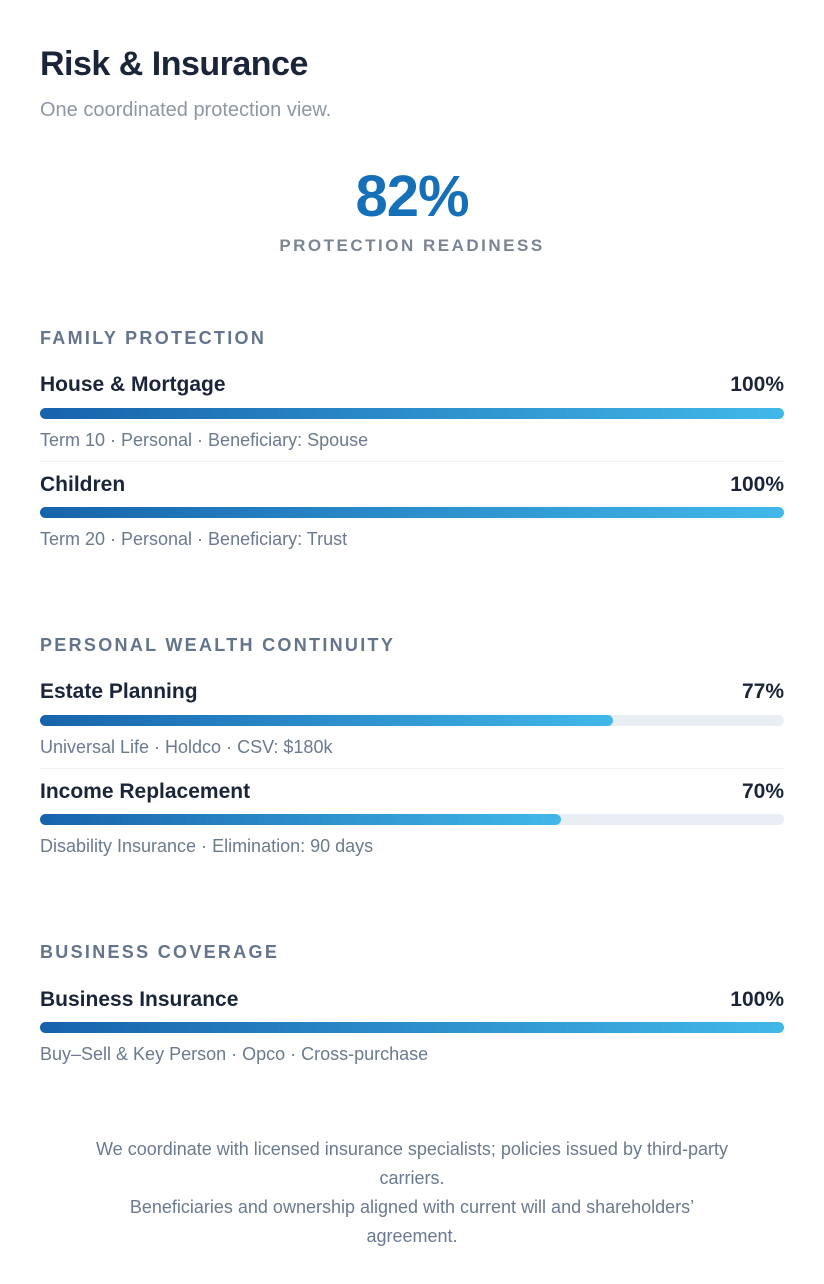 The height and width of the screenshot is (1284, 824). What do you see at coordinates (412, 245) in the screenshot?
I see `readiness-label: PROTECTION READINESS` at bounding box center [412, 245].